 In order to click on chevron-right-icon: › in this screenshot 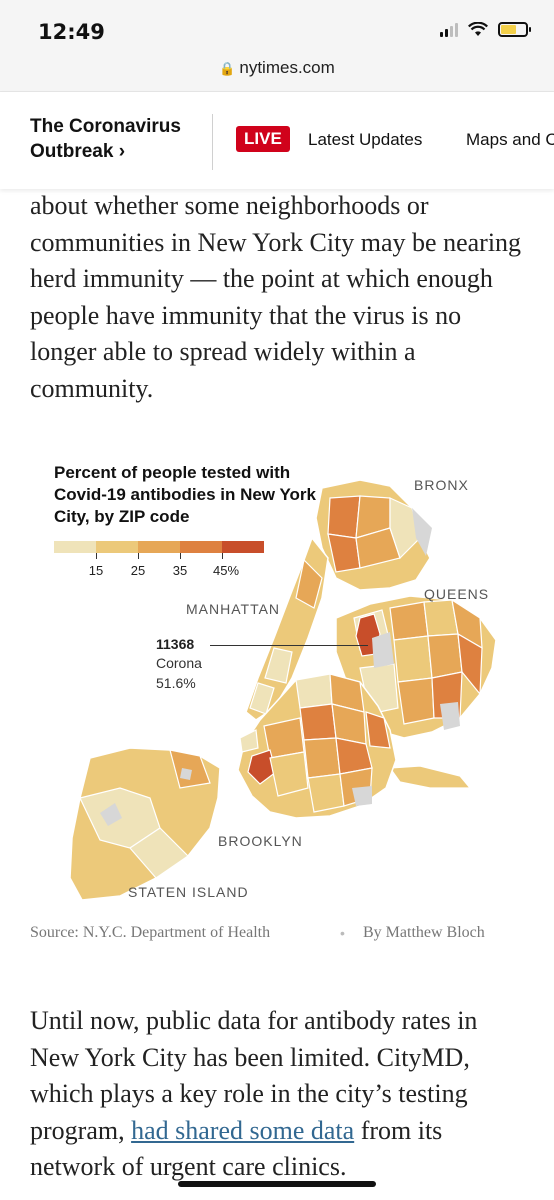, I will do `click(122, 151)`.